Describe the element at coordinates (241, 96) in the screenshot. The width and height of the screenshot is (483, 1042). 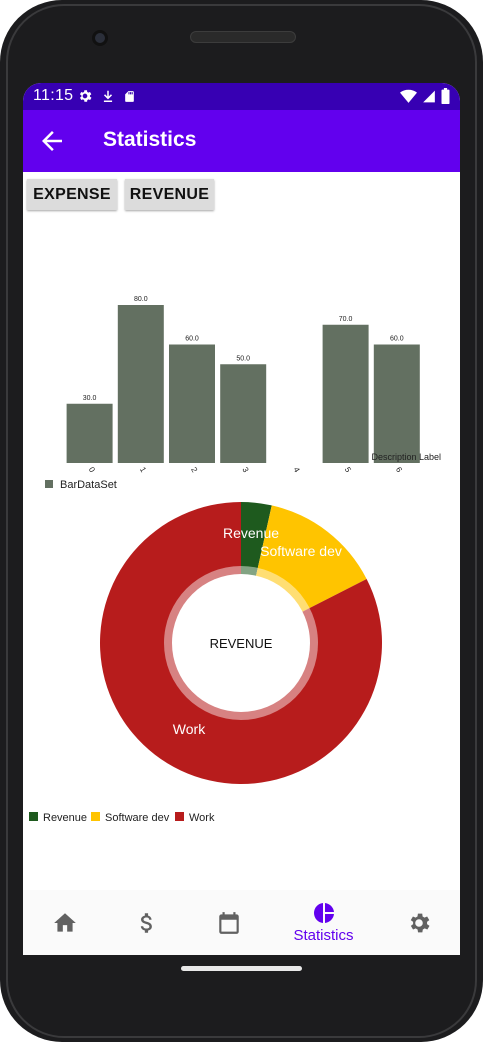
I see `status-bar: 11:15` at that location.